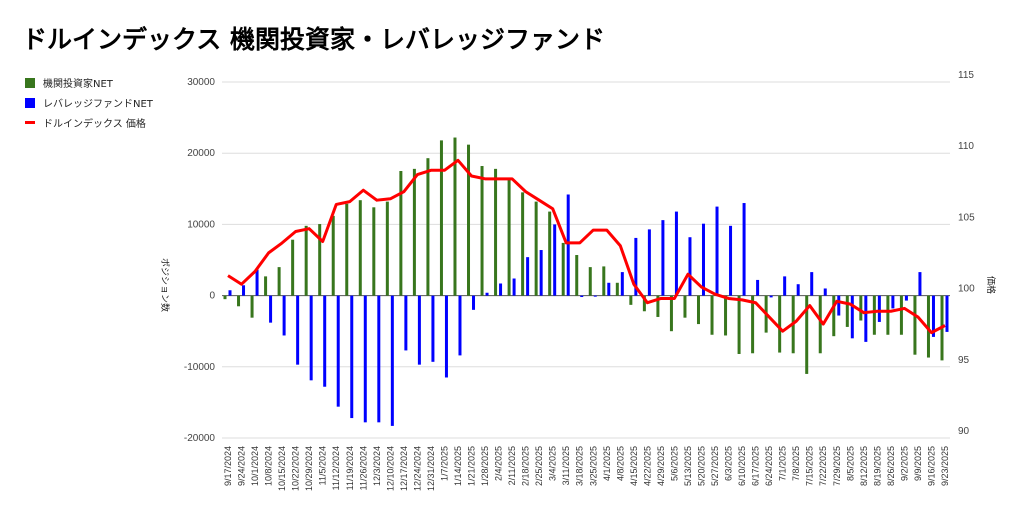 The image size is (1024, 520). I want to click on y-tick-right: 100, so click(966, 289).